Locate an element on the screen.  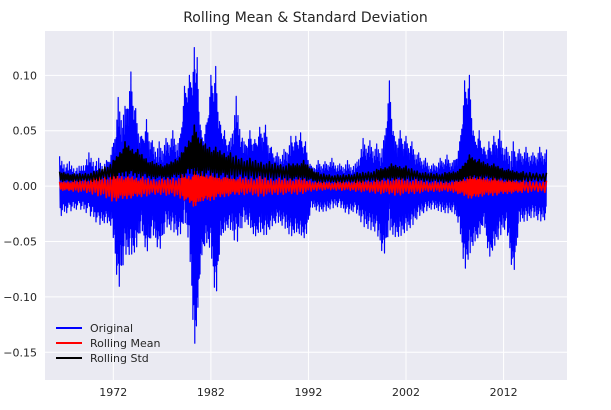
legend-label: Rolling Std is located at coordinates (119, 358).